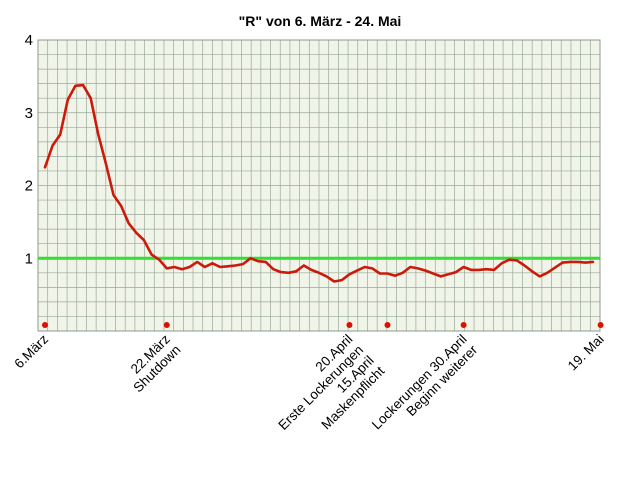  What do you see at coordinates (586, 353) in the screenshot?
I see `event-annotation-label: 19. Mai` at bounding box center [586, 353].